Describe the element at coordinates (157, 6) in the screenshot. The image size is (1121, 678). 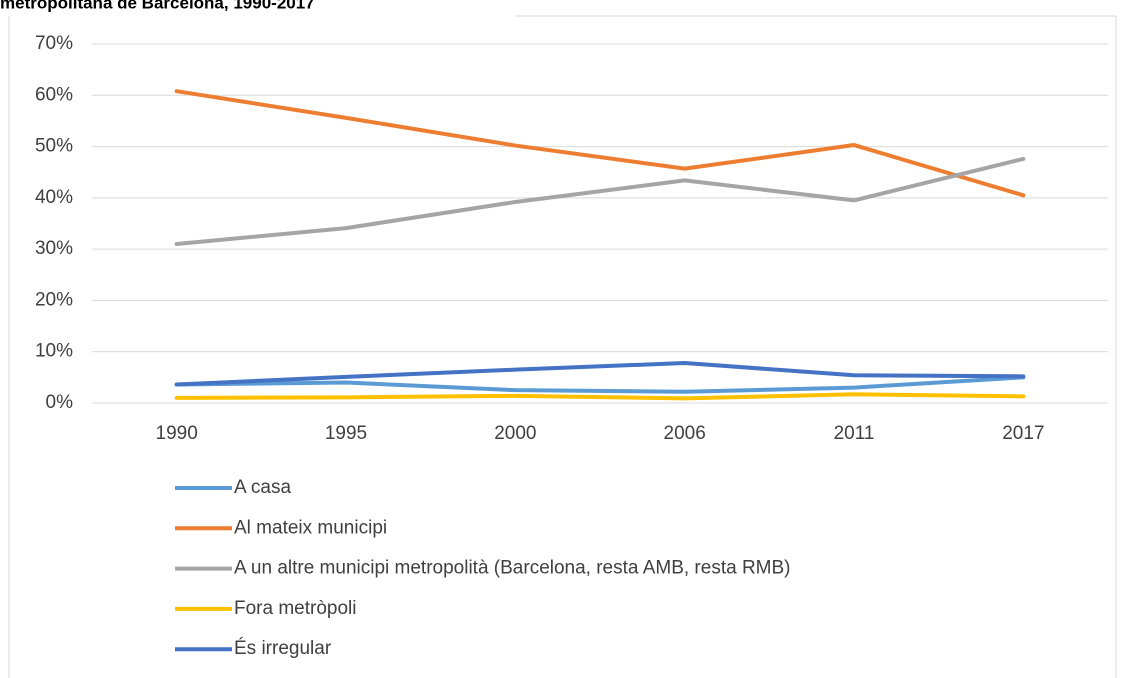
I see `chart-title: metropolitana de Barcelona, 1990-2017` at that location.